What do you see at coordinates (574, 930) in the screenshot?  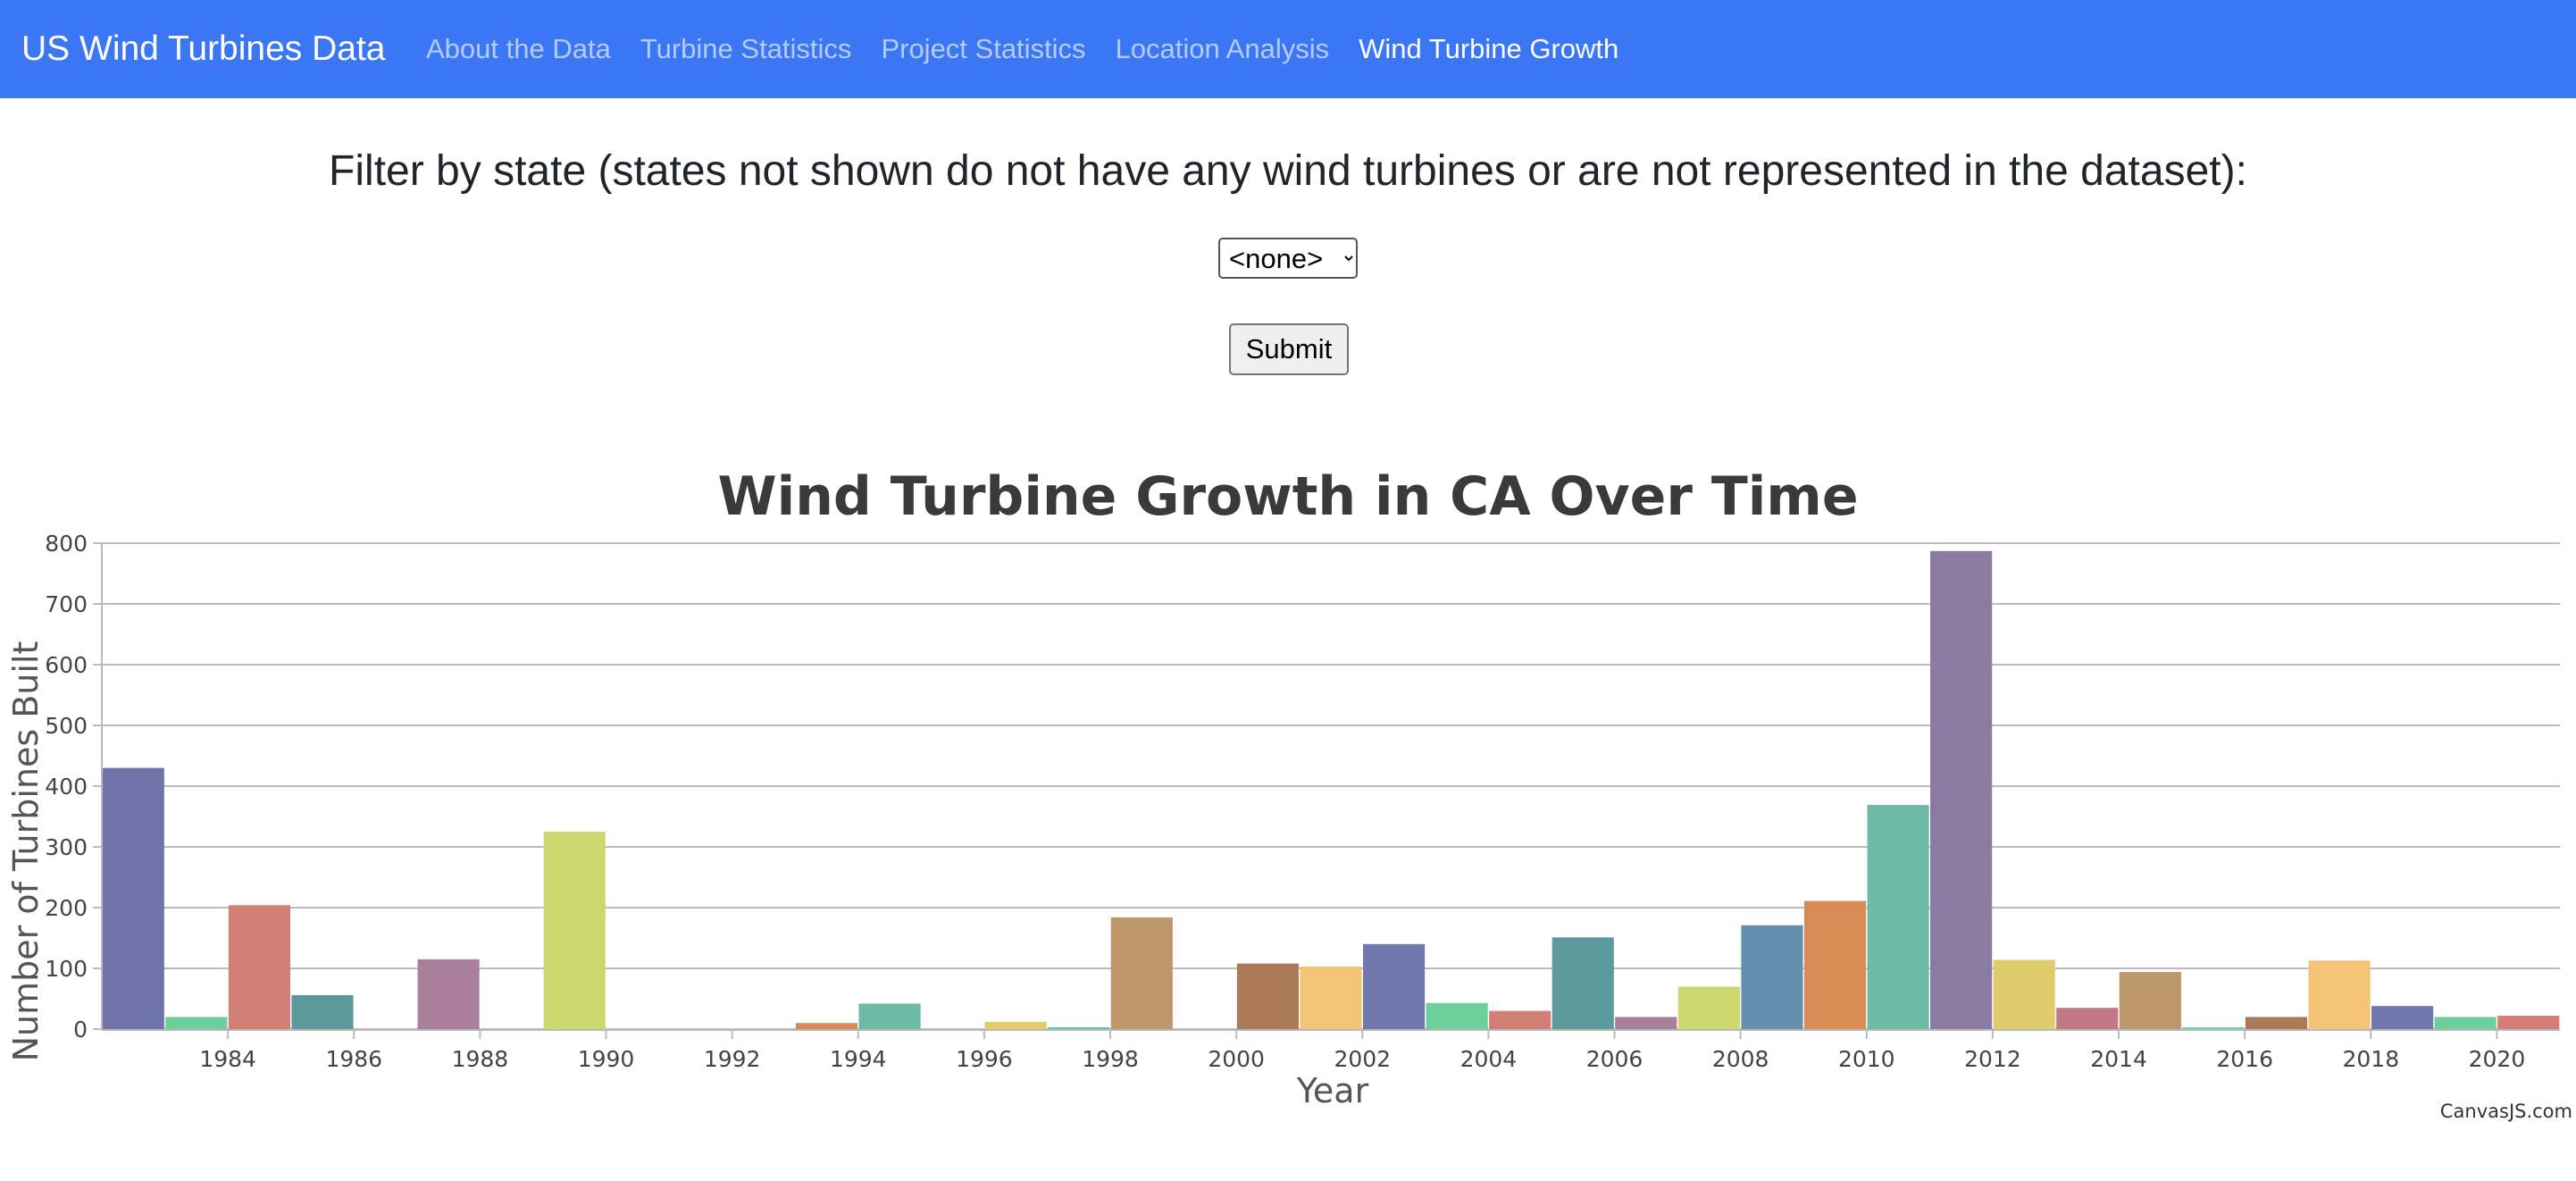 I see `bar-1990` at bounding box center [574, 930].